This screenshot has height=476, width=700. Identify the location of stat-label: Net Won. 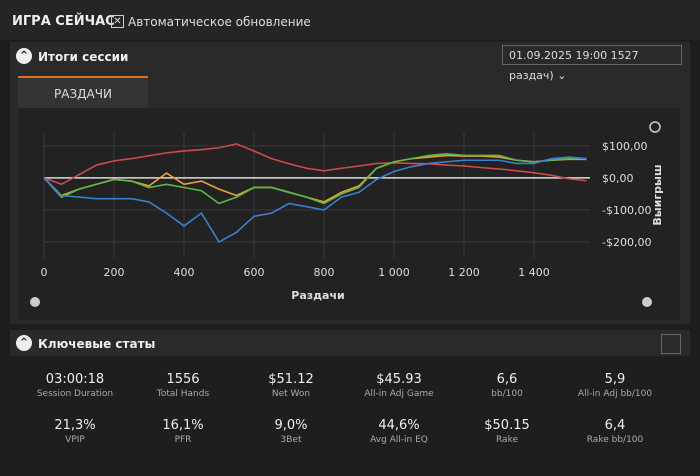
(291, 394).